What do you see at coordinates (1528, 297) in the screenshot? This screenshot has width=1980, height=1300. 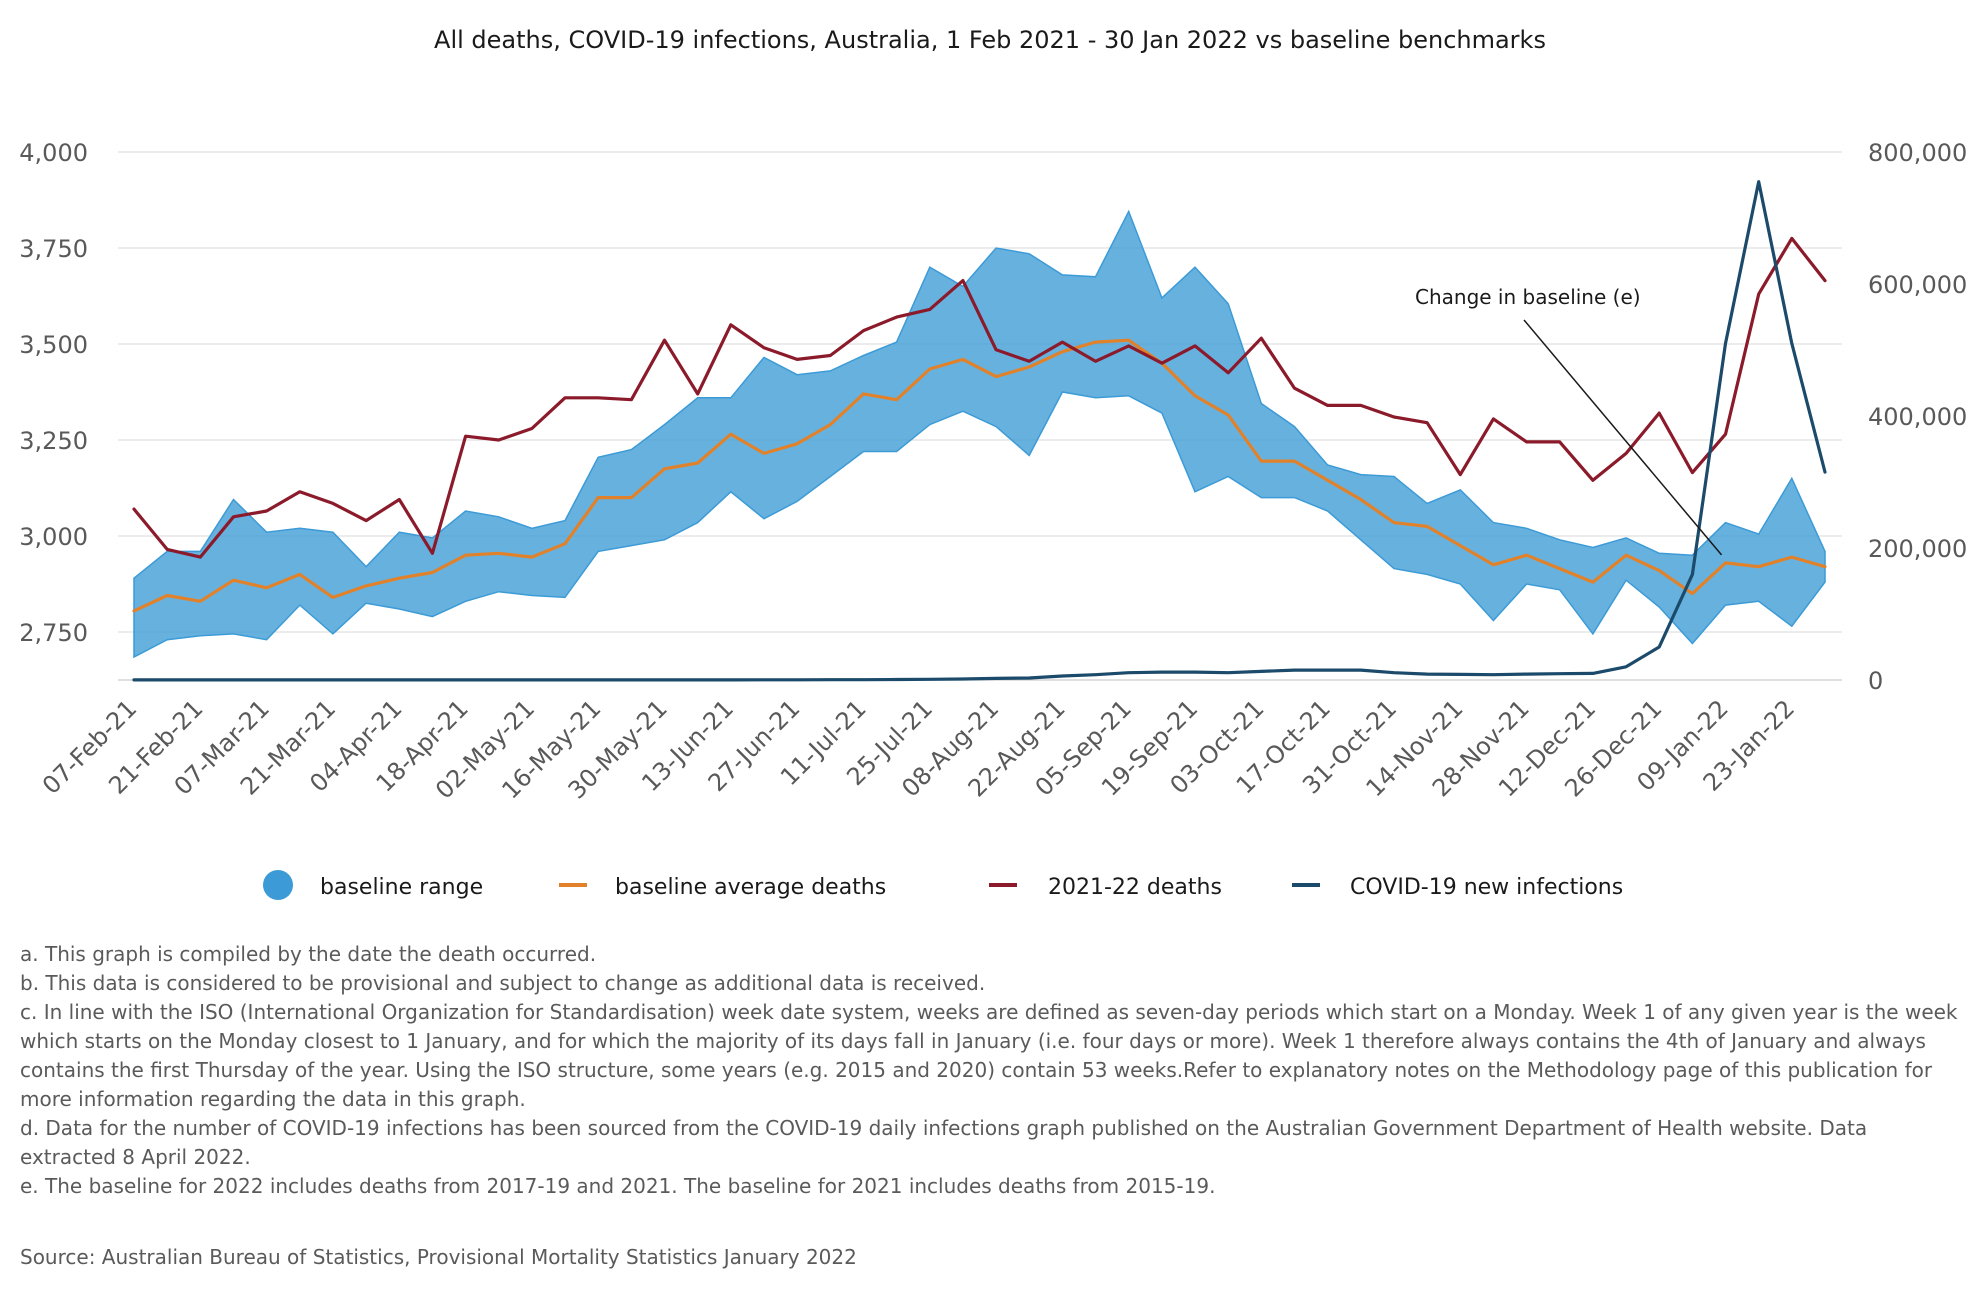 I see `annotation-text: Change in baseline (e)` at bounding box center [1528, 297].